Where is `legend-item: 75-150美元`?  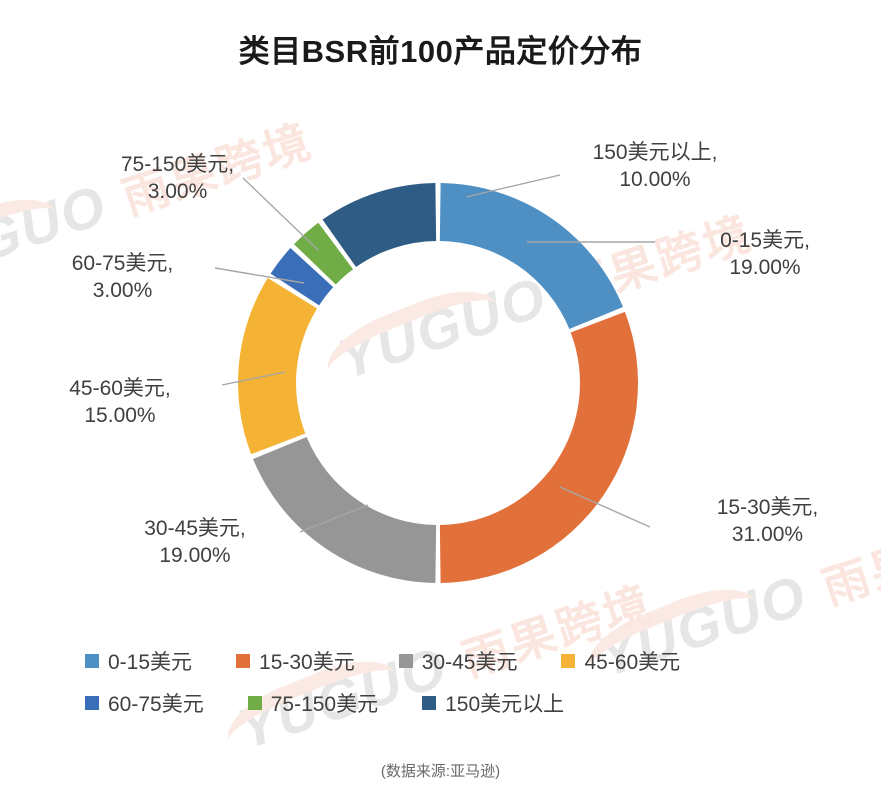 legend-item: 75-150美元 is located at coordinates (313, 703).